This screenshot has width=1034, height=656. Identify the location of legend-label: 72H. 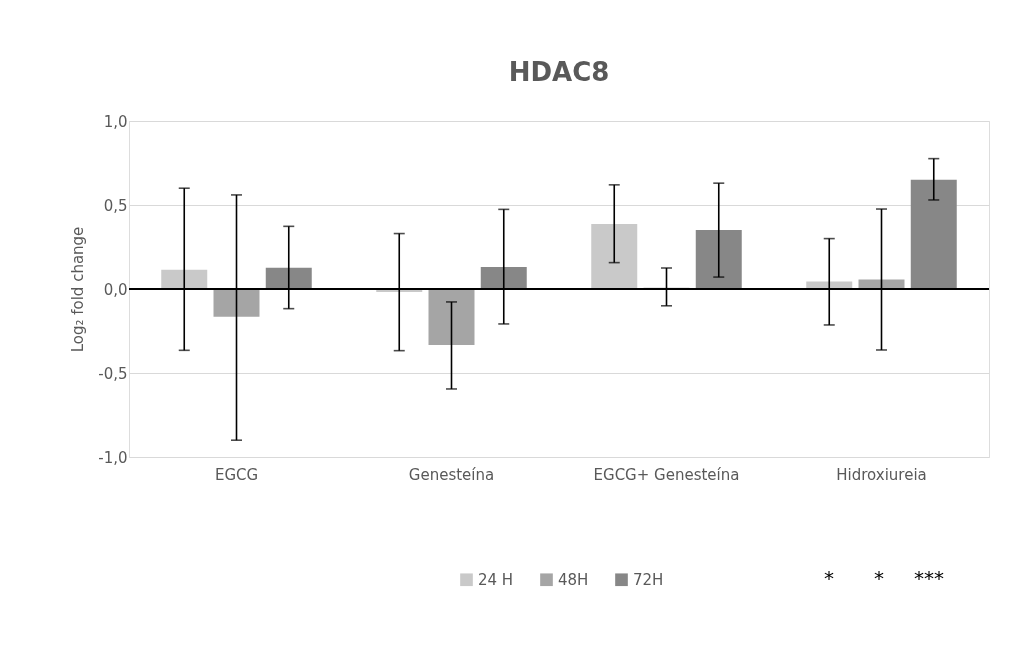
(648, 579).